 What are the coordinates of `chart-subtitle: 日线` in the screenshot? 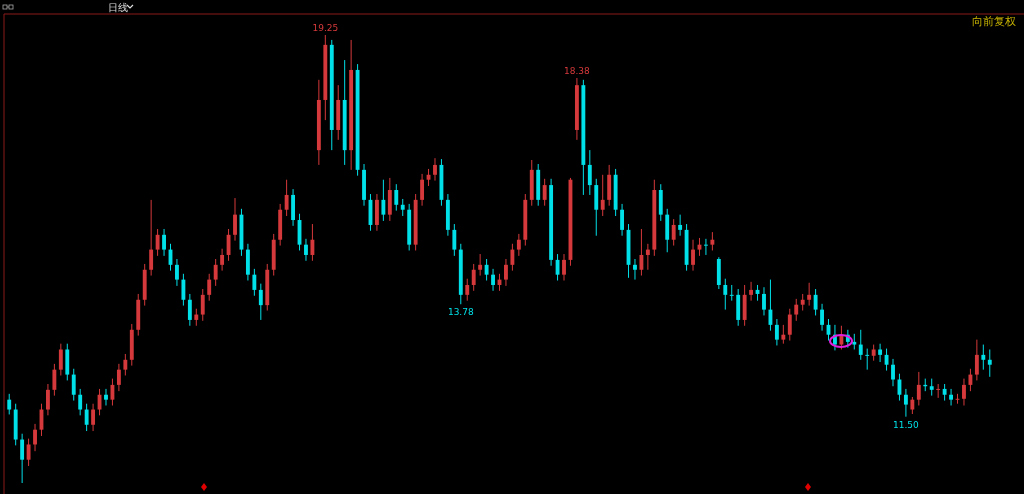 It's located at (118, 7).